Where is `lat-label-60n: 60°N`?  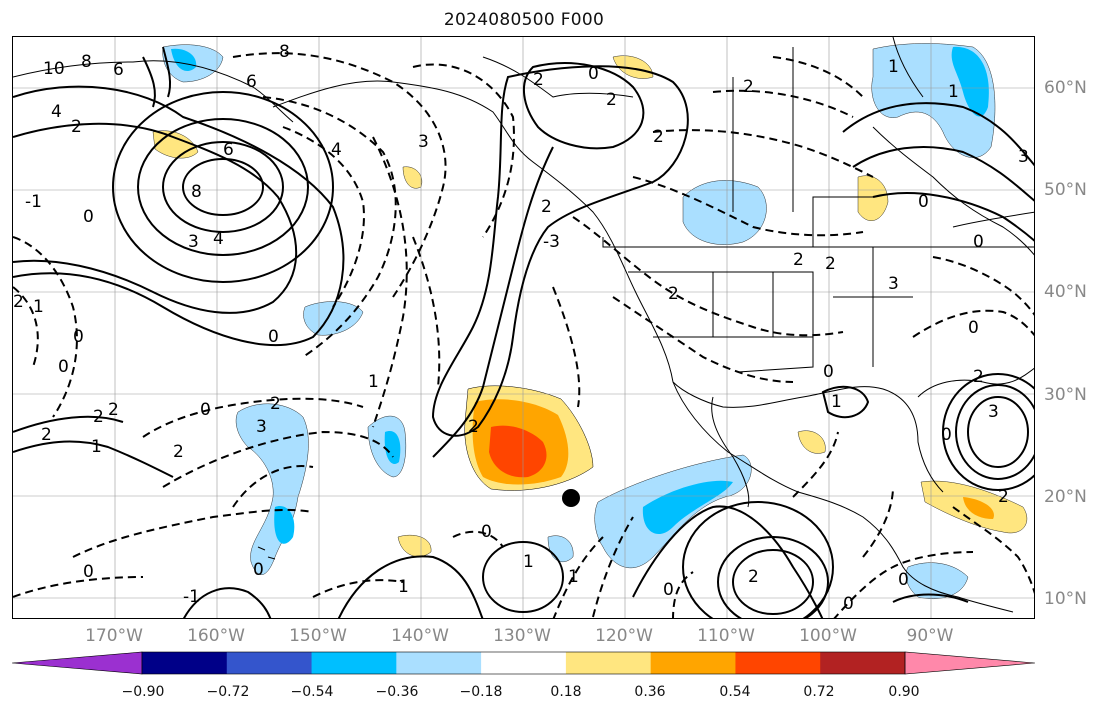
lat-label-60n: 60°N is located at coordinates (1065, 88).